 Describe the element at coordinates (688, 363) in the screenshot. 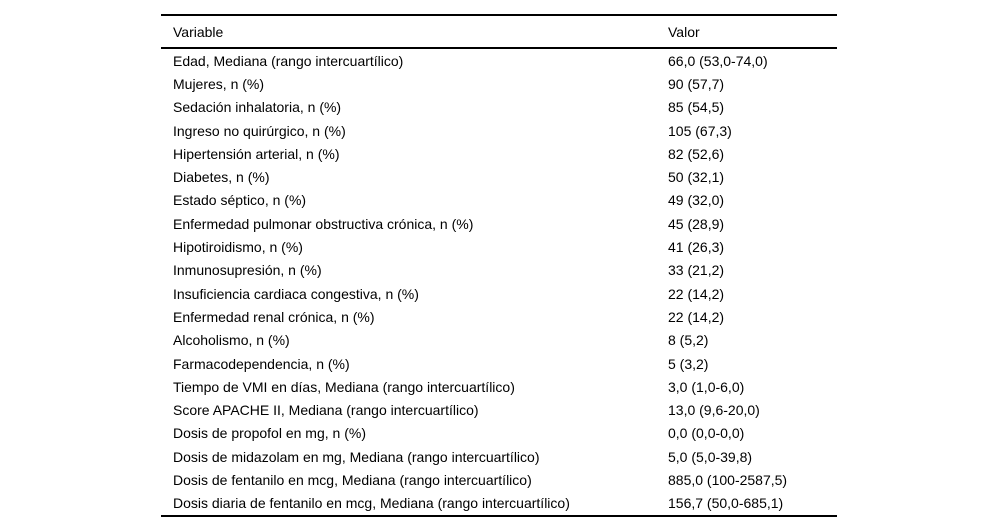

I see `valor-cell: 5 (3,2)` at that location.